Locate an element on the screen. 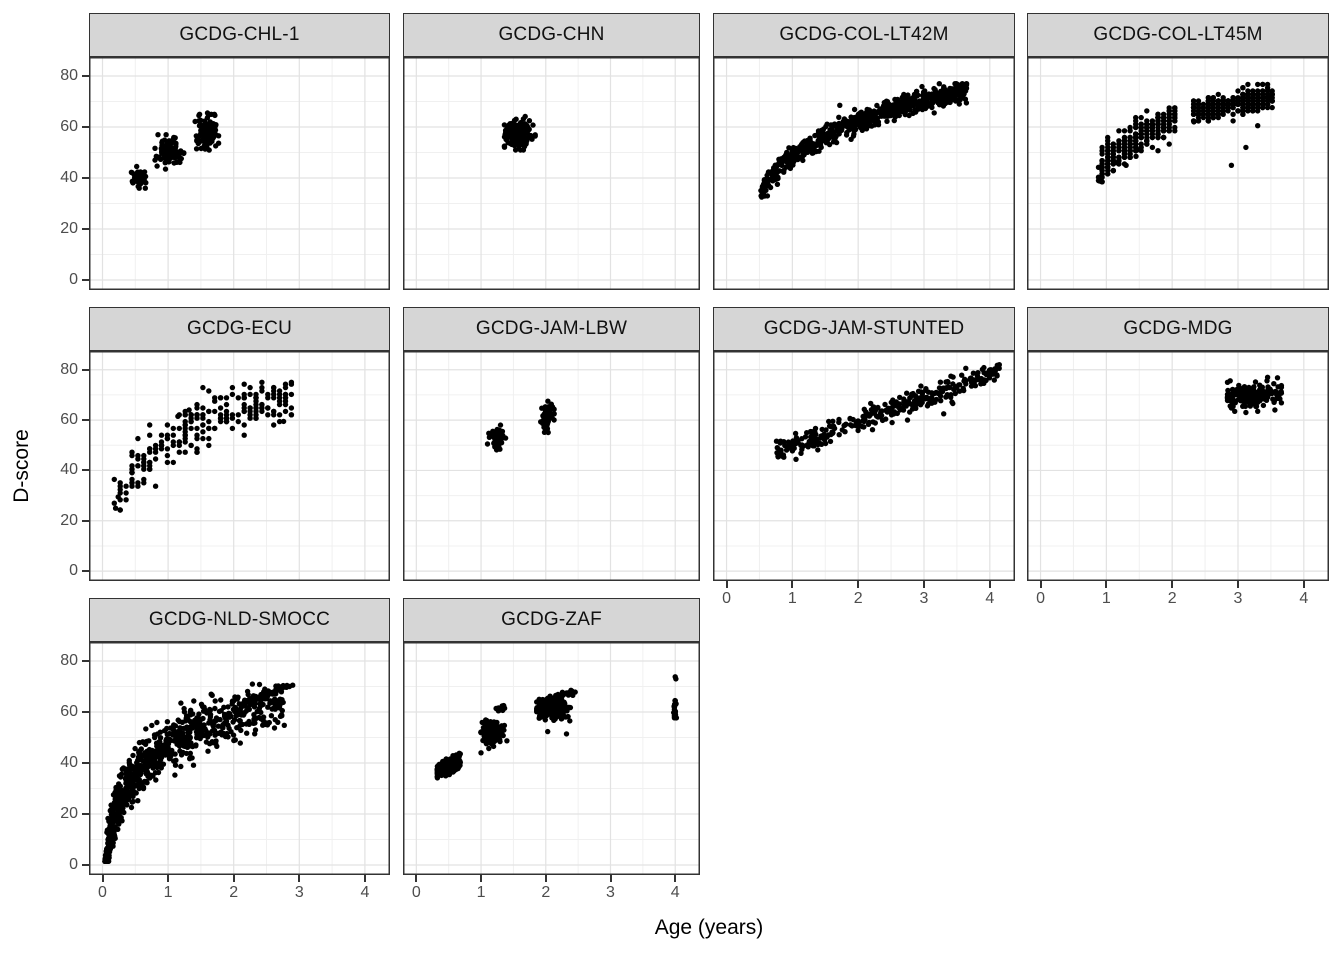  facet-panel-gcdg-zaf is located at coordinates (551, 758).